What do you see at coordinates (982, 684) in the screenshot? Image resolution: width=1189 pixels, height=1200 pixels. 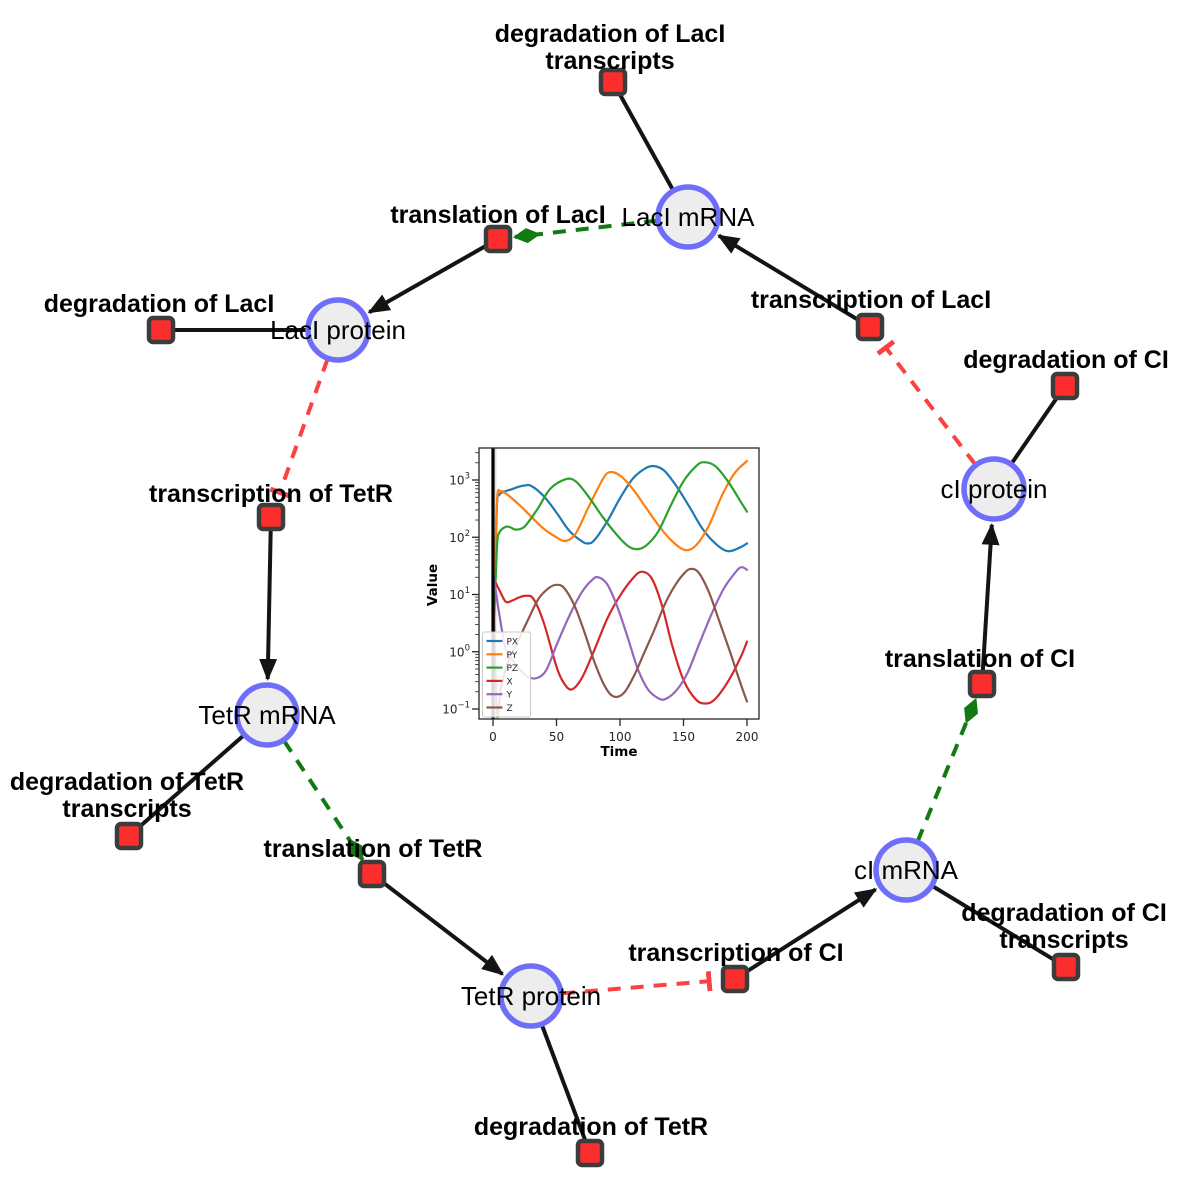 I see `reaction-node-transl-ci` at bounding box center [982, 684].